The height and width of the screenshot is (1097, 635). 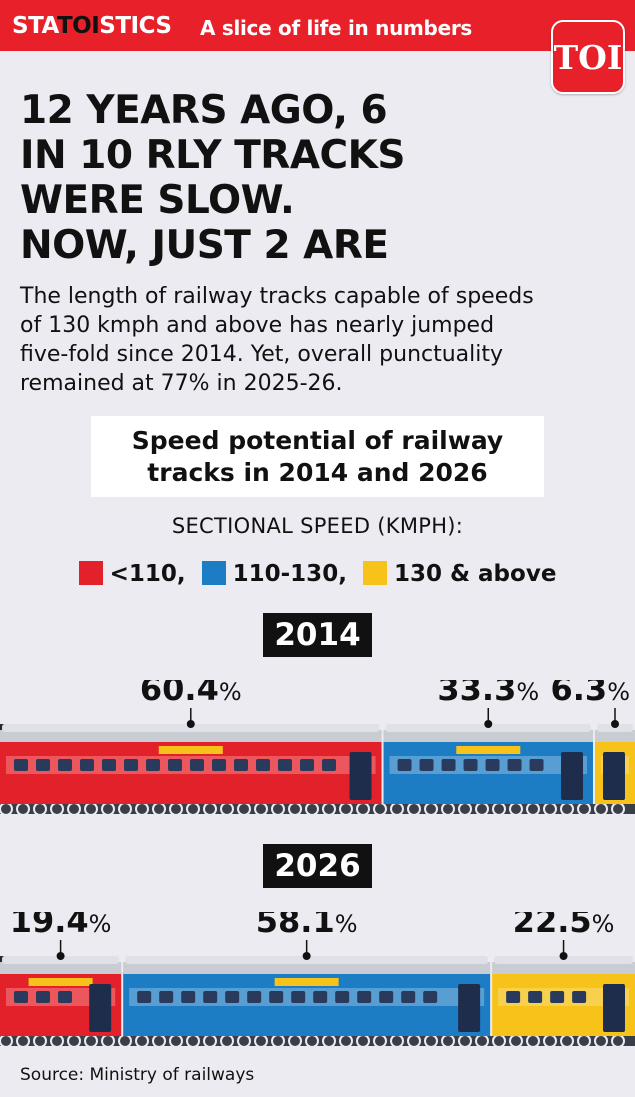 What do you see at coordinates (317, 866) in the screenshot?
I see `year-badge-2026: 2026` at bounding box center [317, 866].